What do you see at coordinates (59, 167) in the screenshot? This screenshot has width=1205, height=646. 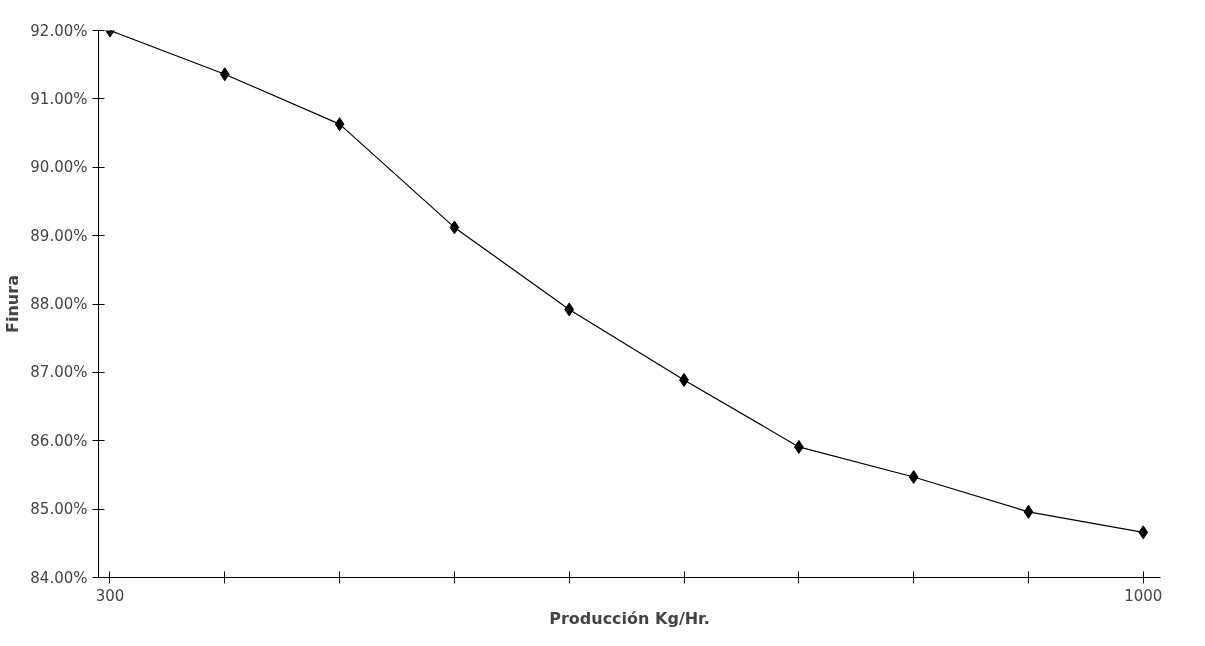 I see `y-tick-label: 90.00%` at bounding box center [59, 167].